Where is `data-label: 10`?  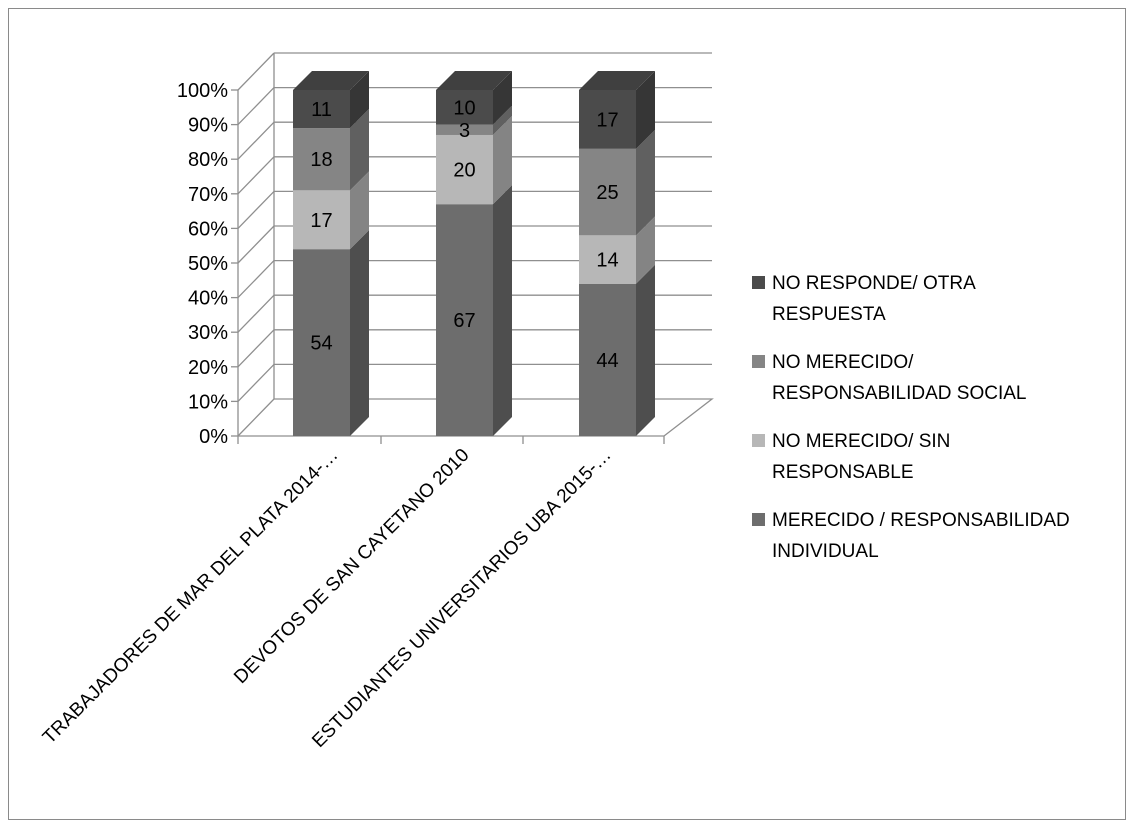
data-label: 10 is located at coordinates (464, 108).